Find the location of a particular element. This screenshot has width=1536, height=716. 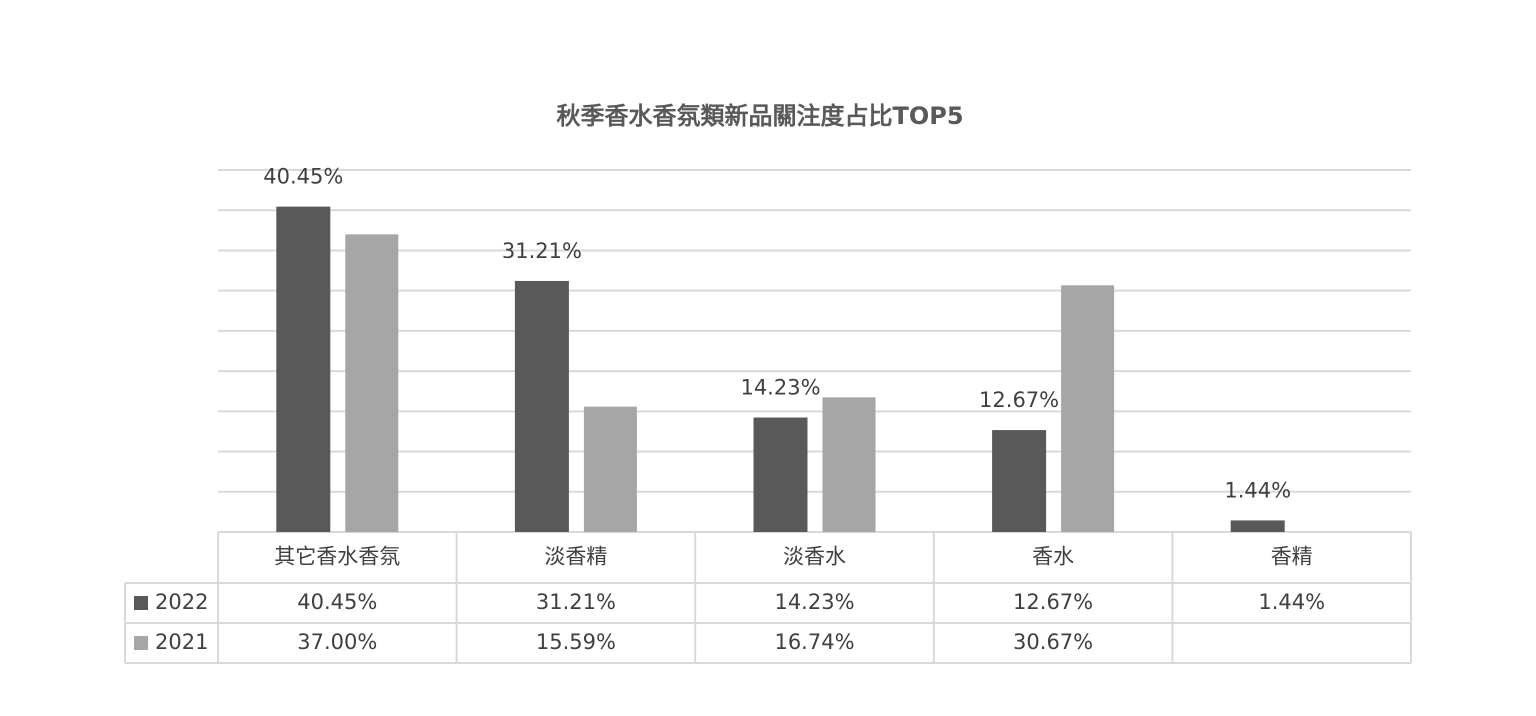

chart-title: 秋季香水香氛類新品關注度占比TOP5 is located at coordinates (759, 116).